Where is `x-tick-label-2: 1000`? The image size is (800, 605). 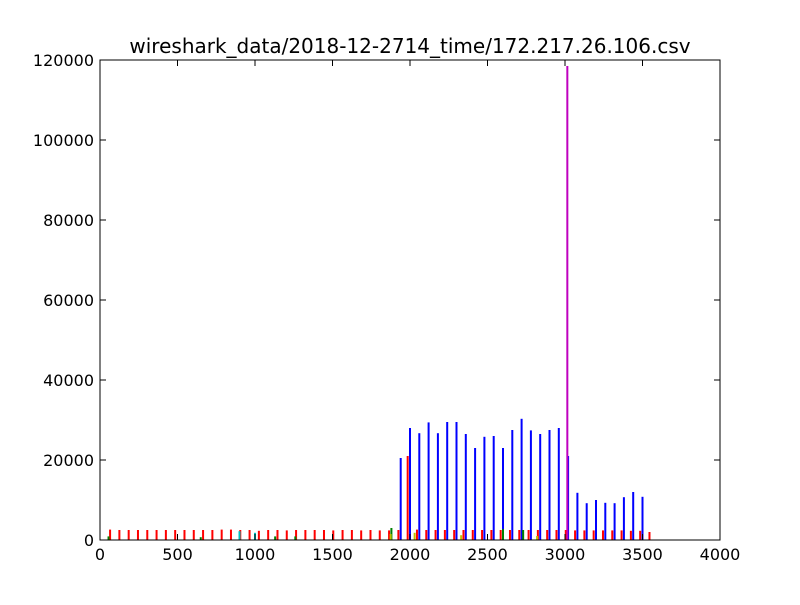
x-tick-label-2: 1000 is located at coordinates (255, 554).